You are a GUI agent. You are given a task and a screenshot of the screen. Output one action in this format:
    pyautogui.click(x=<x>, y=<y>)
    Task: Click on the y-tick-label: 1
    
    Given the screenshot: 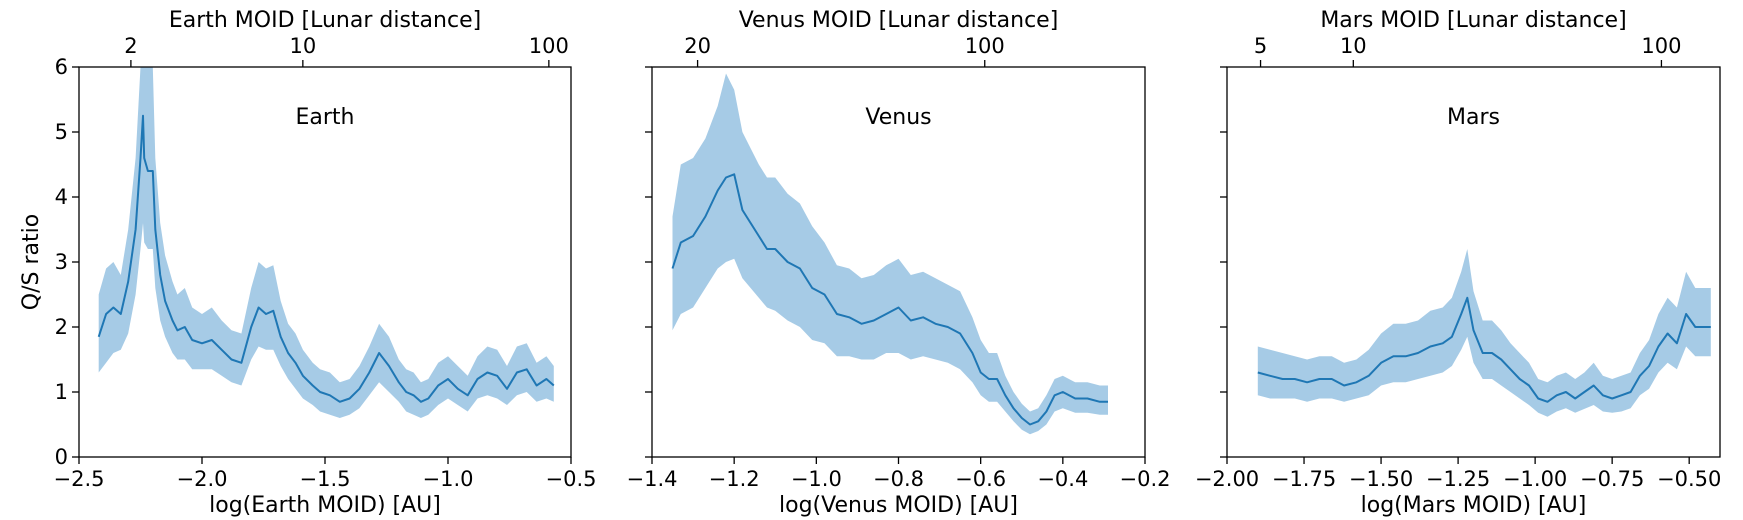 What is the action you would take?
    pyautogui.click(x=61, y=392)
    